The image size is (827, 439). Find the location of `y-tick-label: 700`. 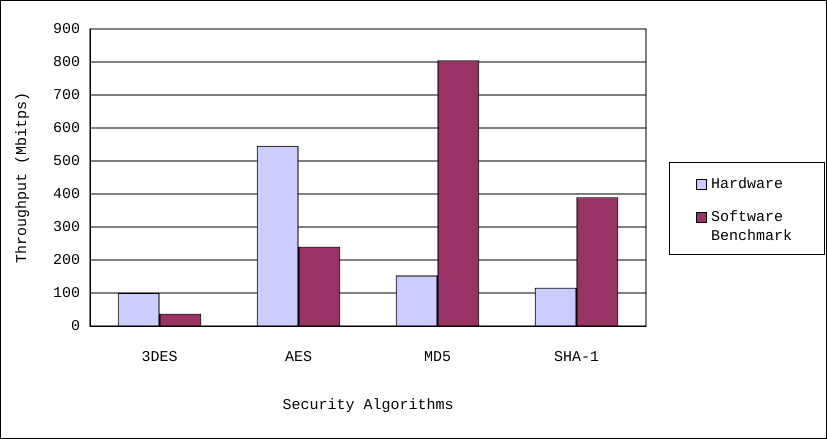

y-tick-label: 700 is located at coordinates (66, 95).